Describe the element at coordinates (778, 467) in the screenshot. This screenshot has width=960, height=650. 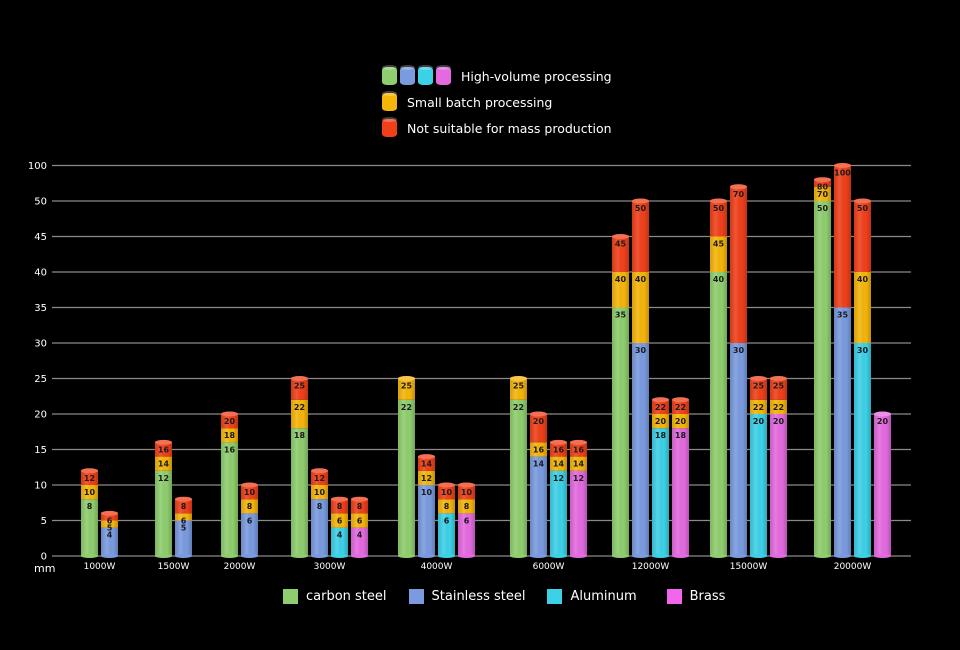
I see `bar-brass-15000W: 20 22 25` at that location.